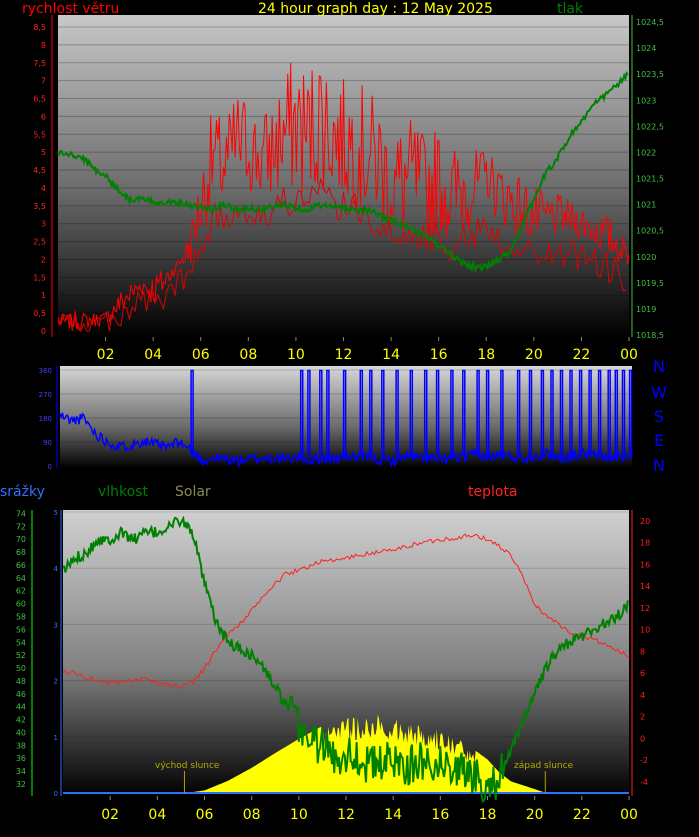  What do you see at coordinates (21, 655) in the screenshot?
I see `humidity-axis-tick-label: 52` at bounding box center [21, 655].